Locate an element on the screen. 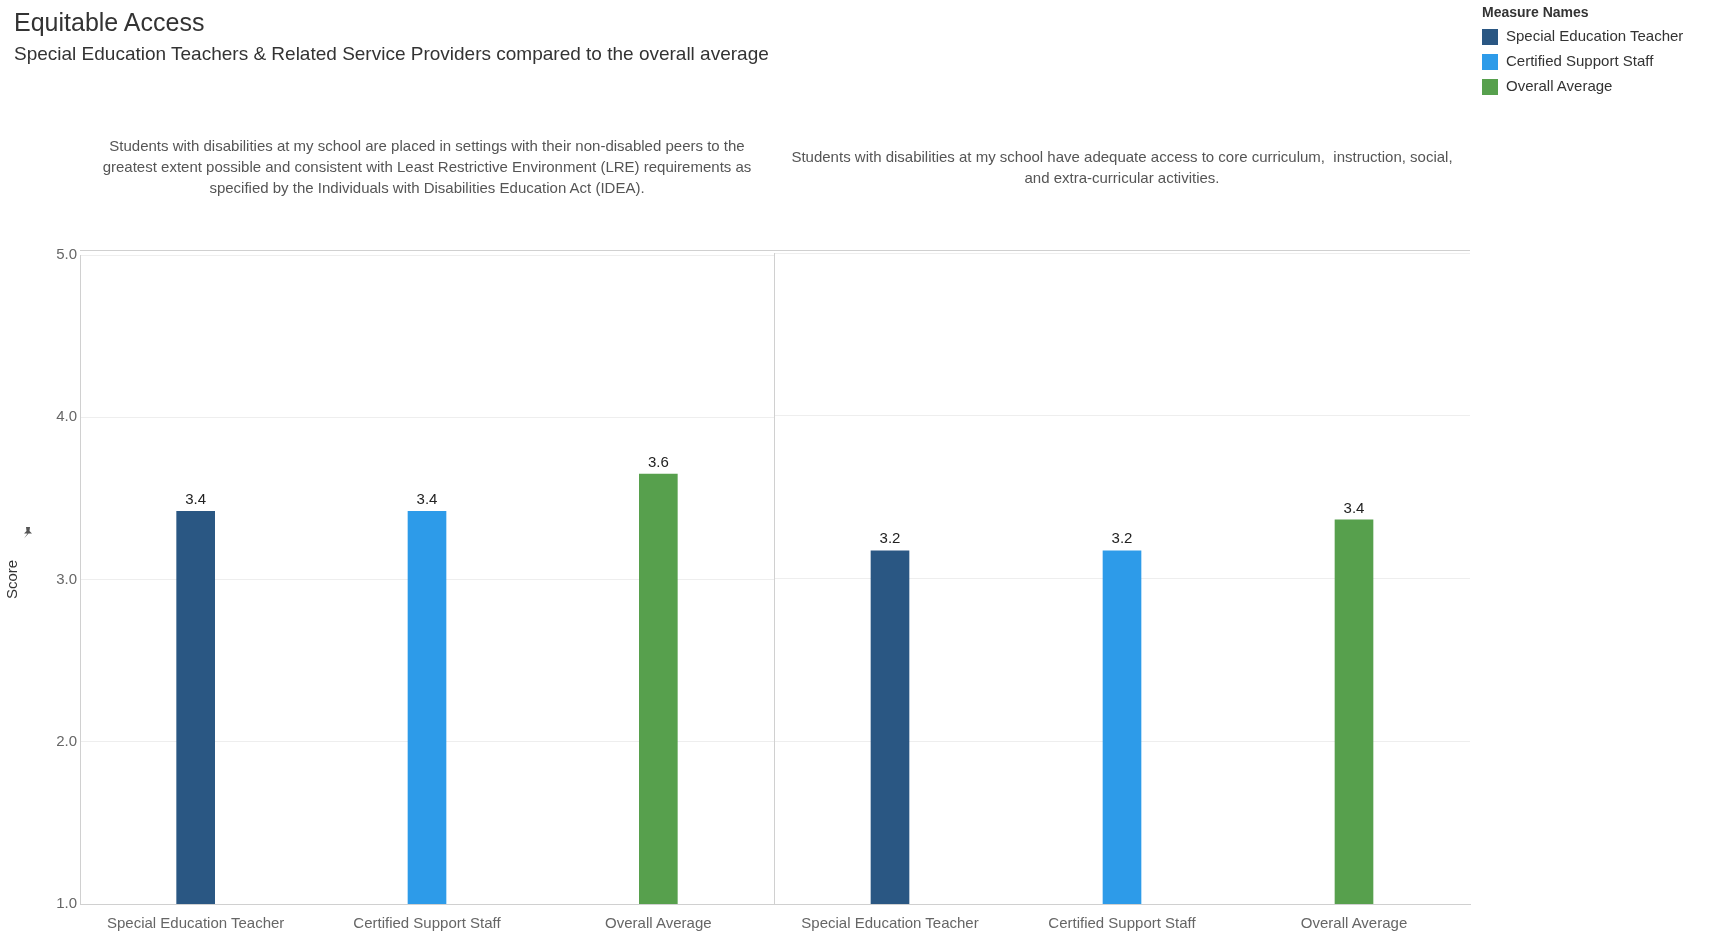 The image size is (1709, 936). legend-title: Measure Names is located at coordinates (1535, 11).